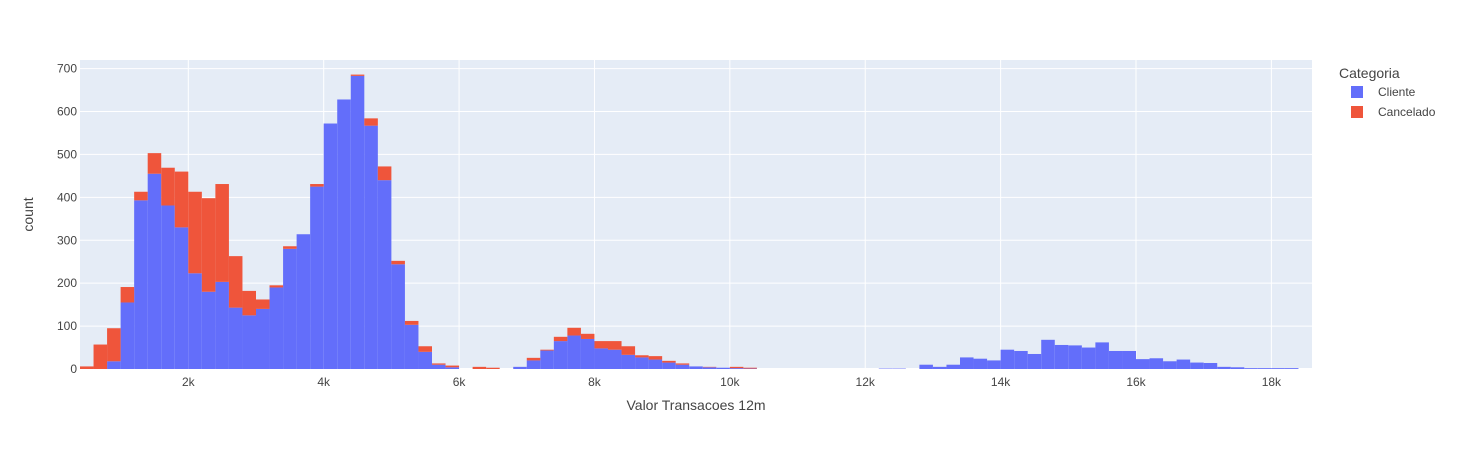 The width and height of the screenshot is (1458, 450). What do you see at coordinates (1393, 102) in the screenshot?
I see `legend-items: Cliente Cancelado` at bounding box center [1393, 102].